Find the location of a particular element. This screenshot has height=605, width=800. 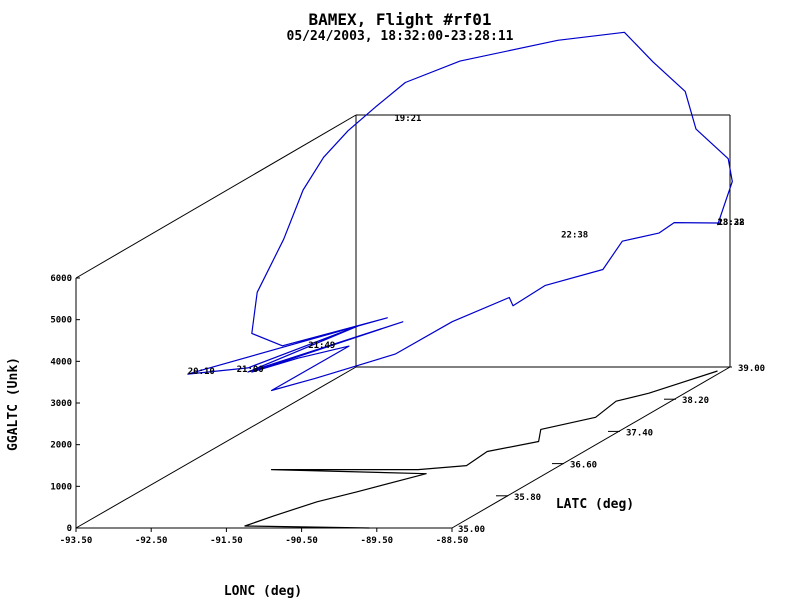

time-label: 21:00 is located at coordinates (250, 370).